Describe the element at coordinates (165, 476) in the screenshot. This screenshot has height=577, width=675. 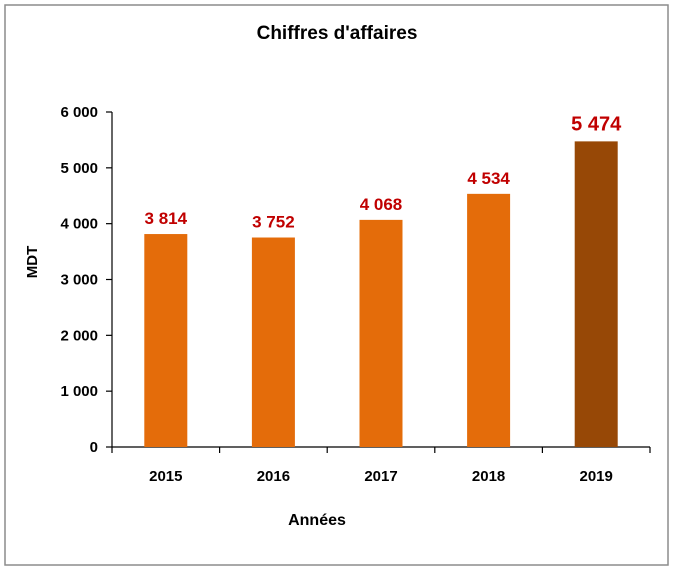
I see `x-tick-label: 2015` at that location.